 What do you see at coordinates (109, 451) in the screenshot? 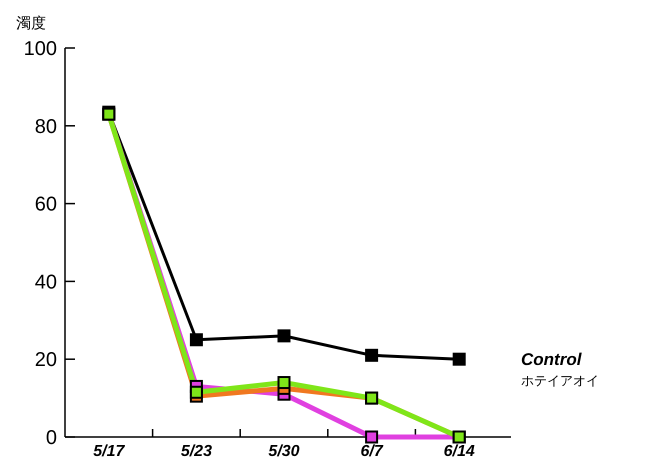
I see `x-tick-label: 5/17` at bounding box center [109, 451].